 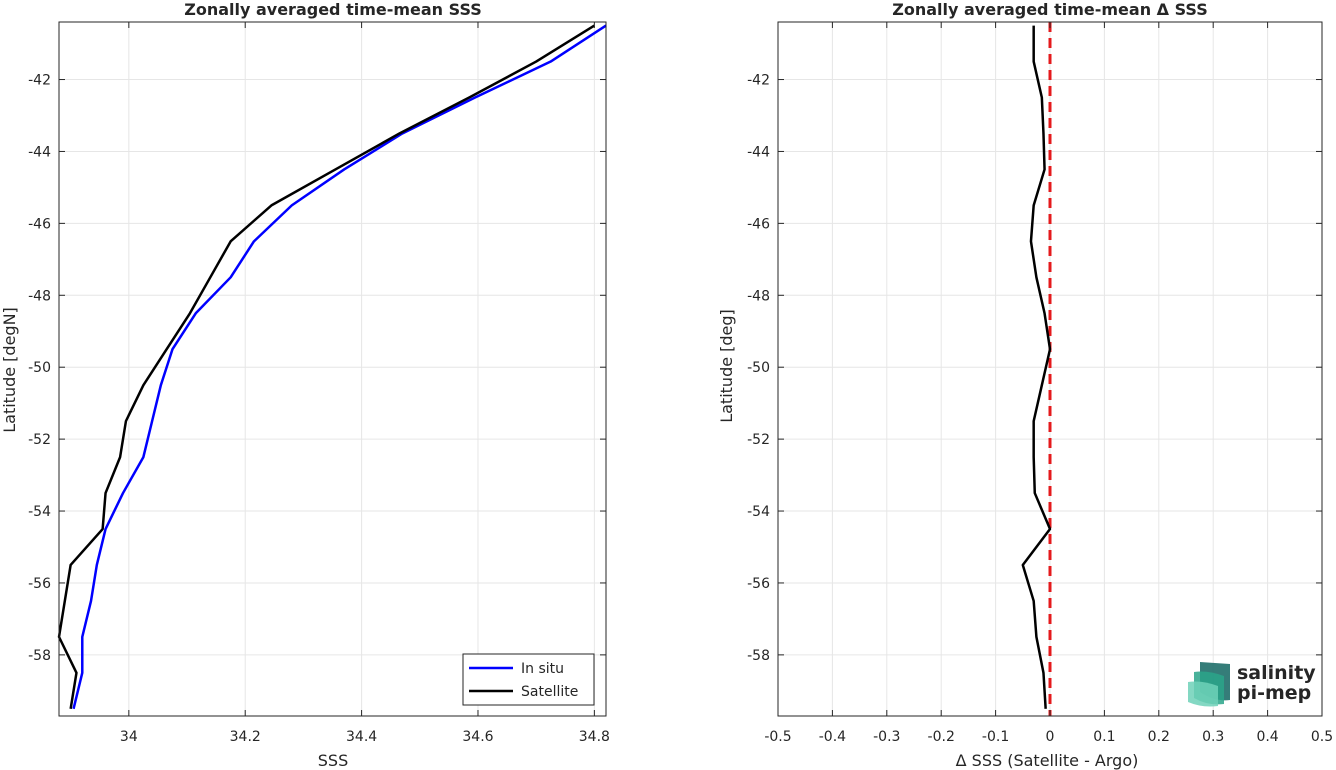 What do you see at coordinates (758, 368) in the screenshot?
I see `delta-sss-y-tick-label: -50` at bounding box center [758, 368].